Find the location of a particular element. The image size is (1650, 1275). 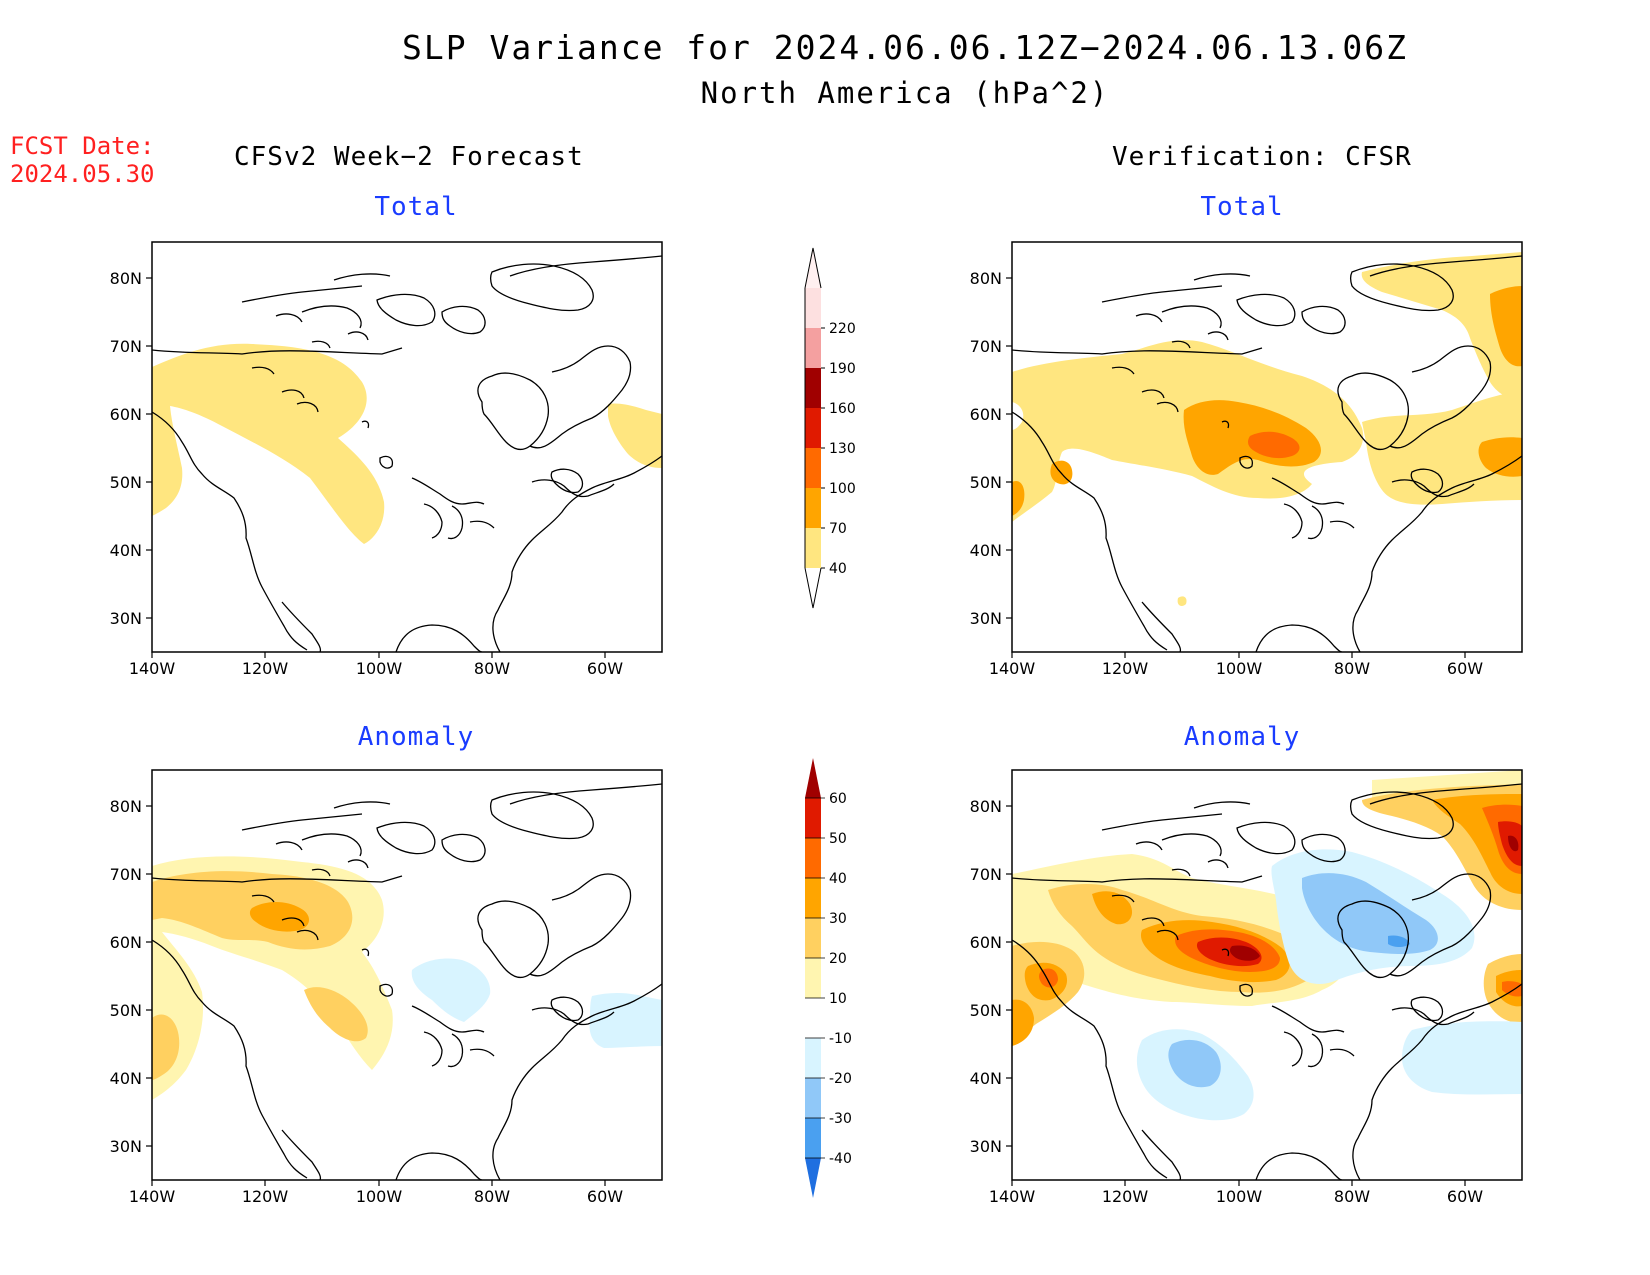

colorbar-label: 70 is located at coordinates (838, 529).